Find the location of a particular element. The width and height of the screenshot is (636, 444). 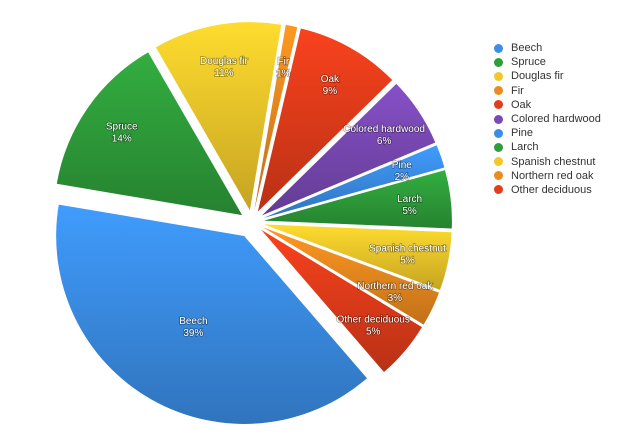

slice-label: Pine 2% is located at coordinates (402, 171).